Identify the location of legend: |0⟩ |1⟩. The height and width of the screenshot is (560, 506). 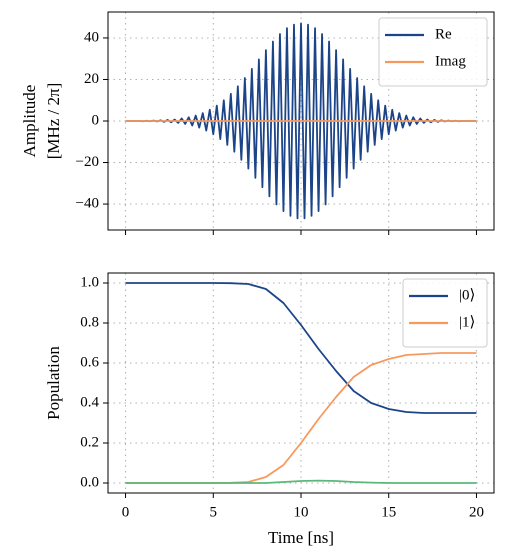
(445, 313).